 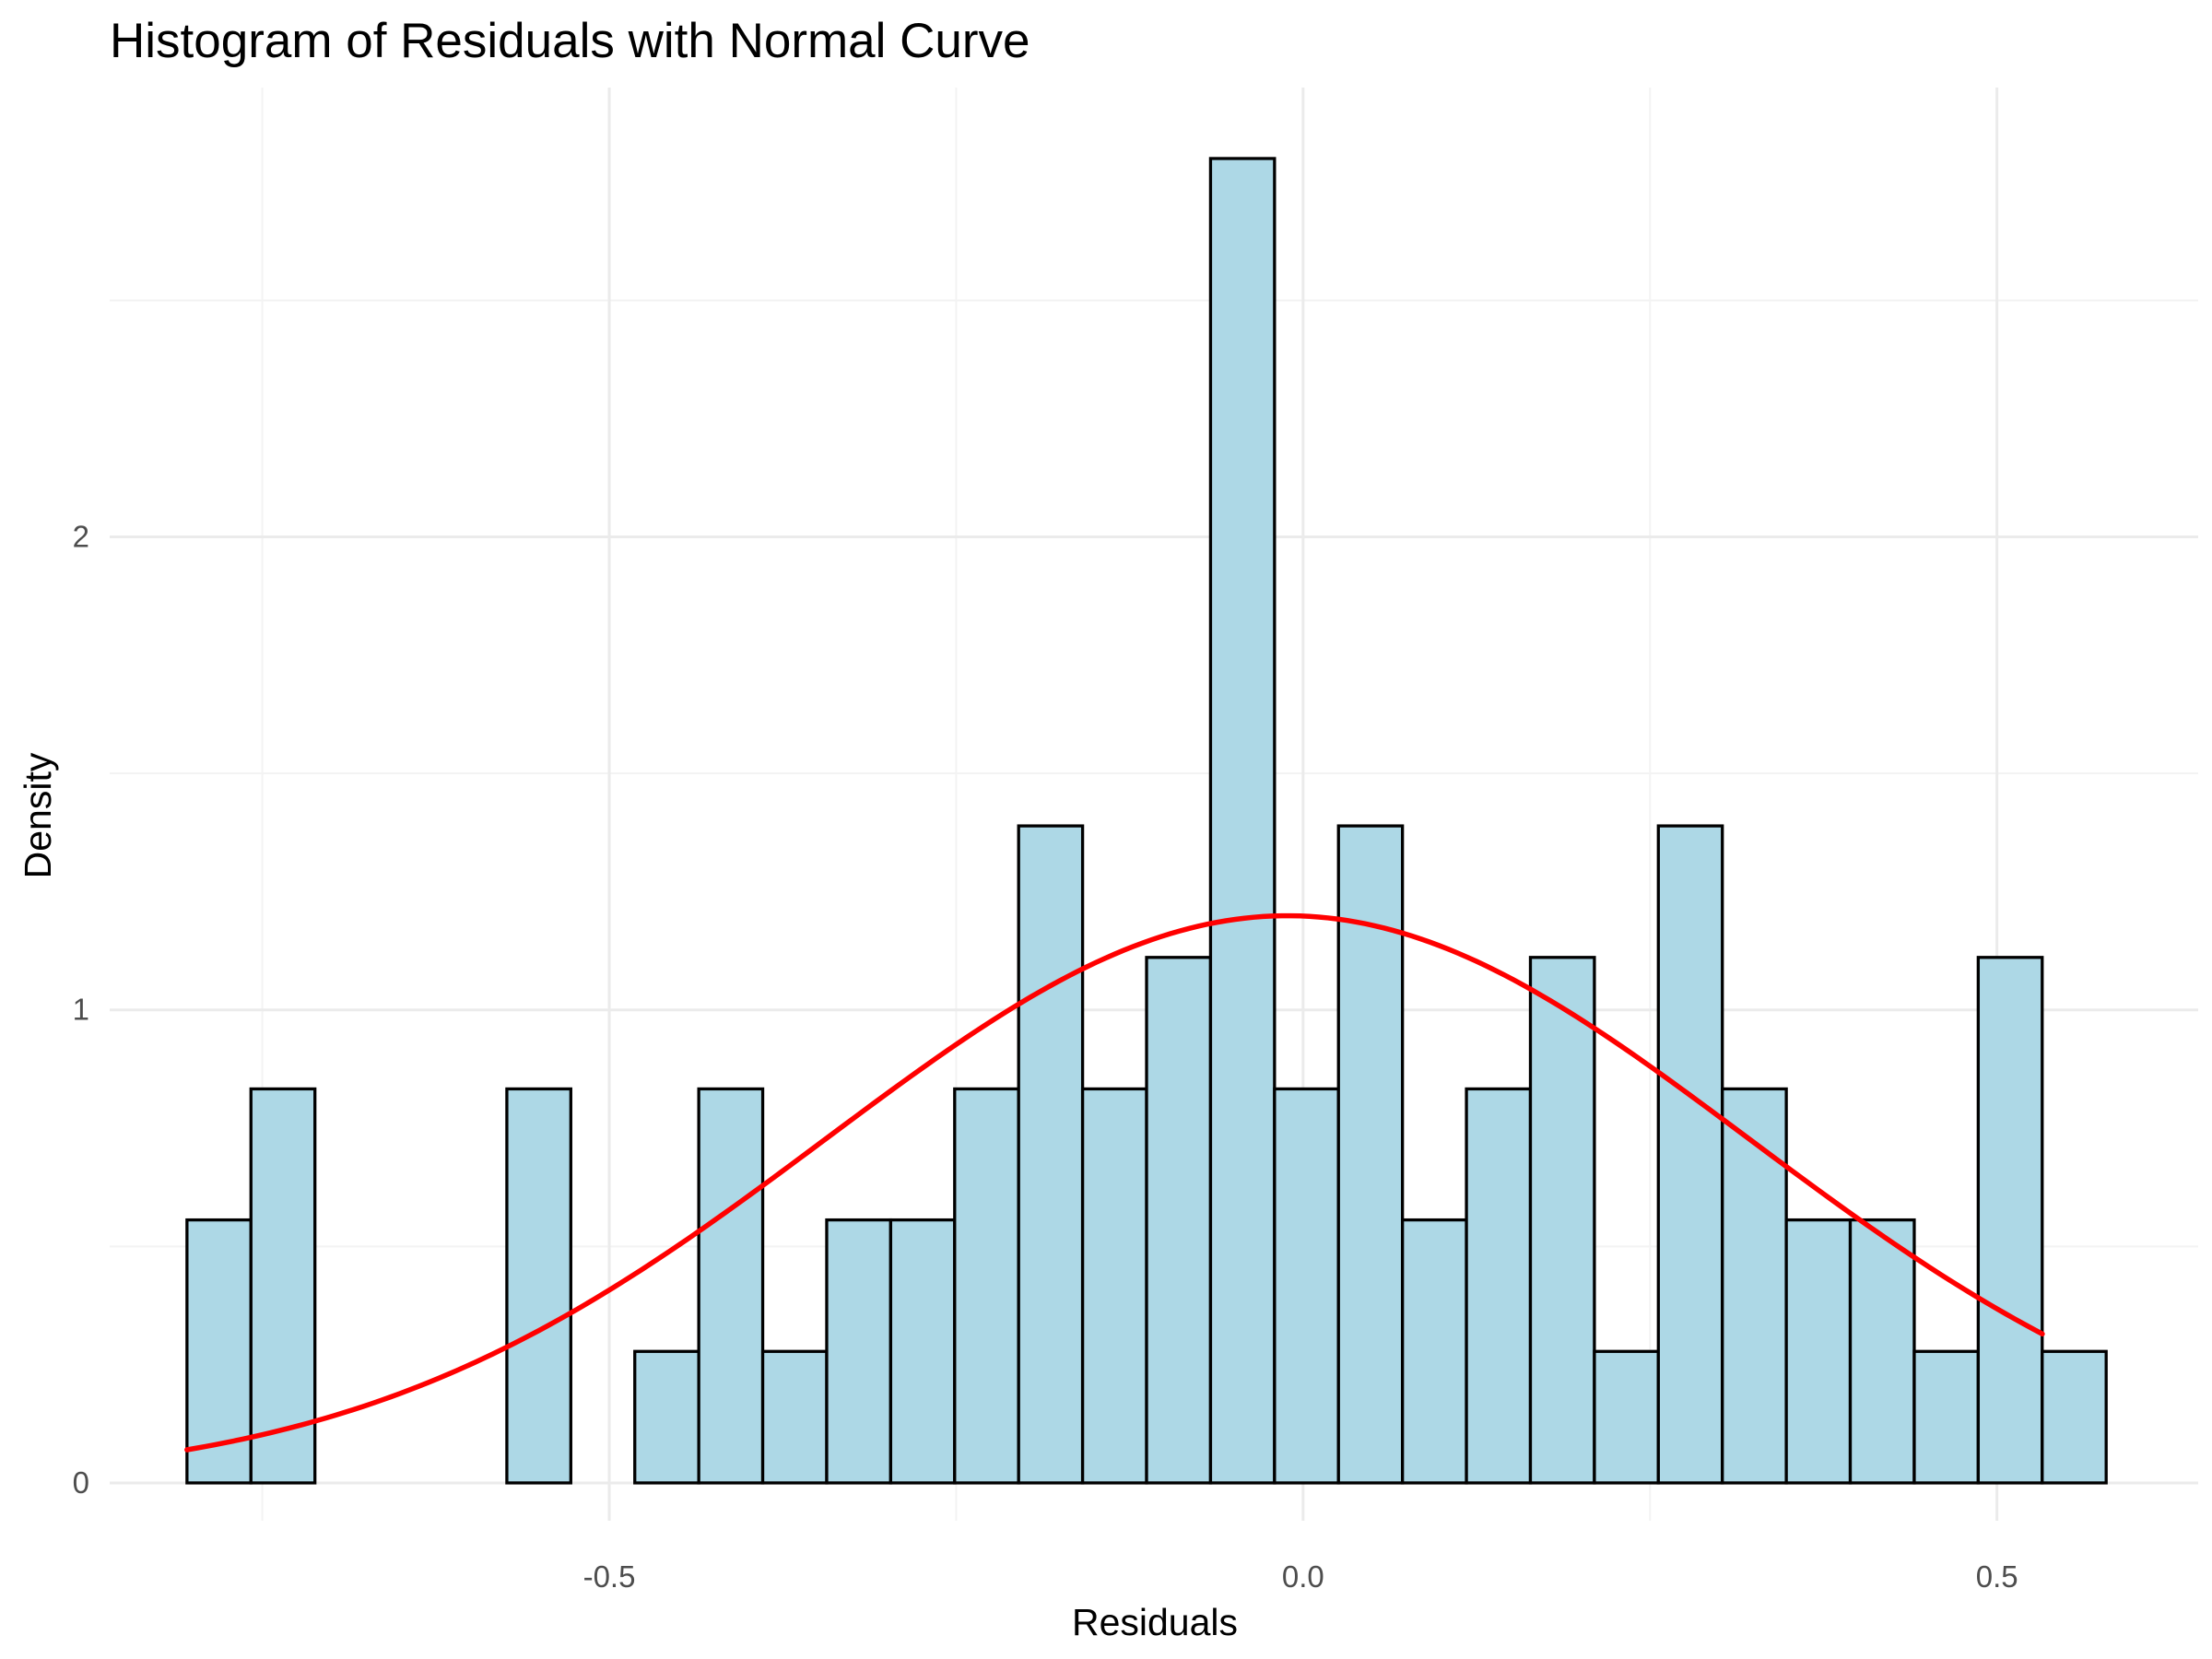 What do you see at coordinates (81, 1482) in the screenshot?
I see `y-tick-label-0: 0` at bounding box center [81, 1482].